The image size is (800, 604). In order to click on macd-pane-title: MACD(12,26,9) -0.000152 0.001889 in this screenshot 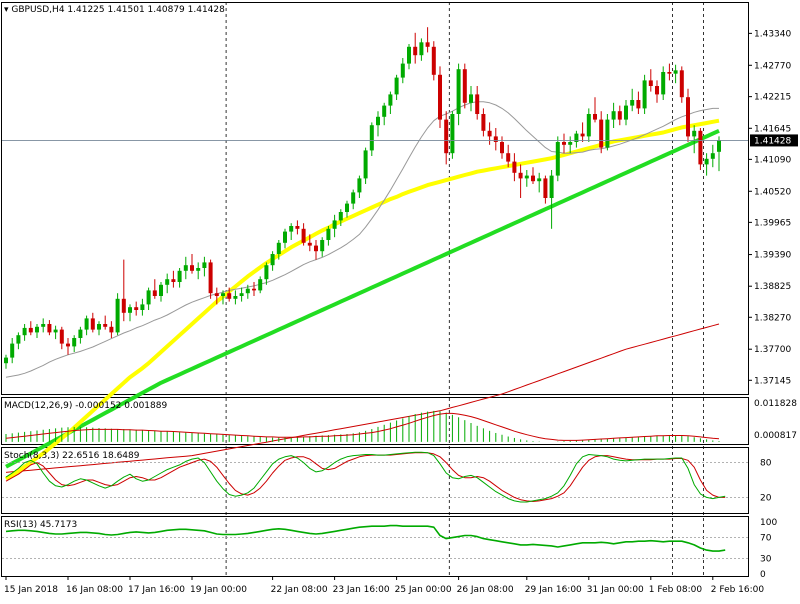, I will do `click(85, 406)`.